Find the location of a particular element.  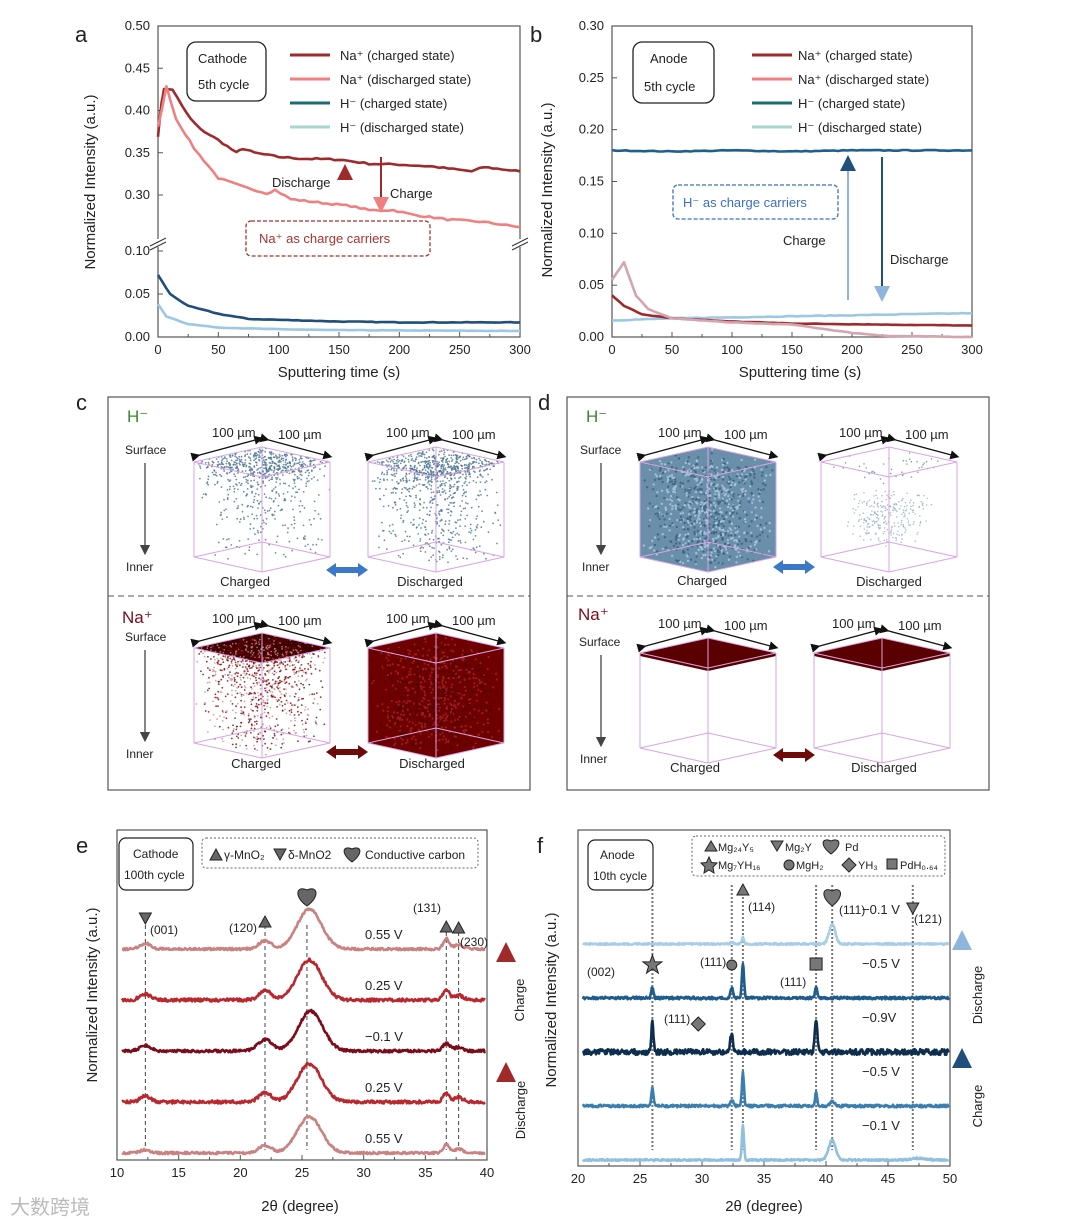

panel-letter: c is located at coordinates (81, 402).